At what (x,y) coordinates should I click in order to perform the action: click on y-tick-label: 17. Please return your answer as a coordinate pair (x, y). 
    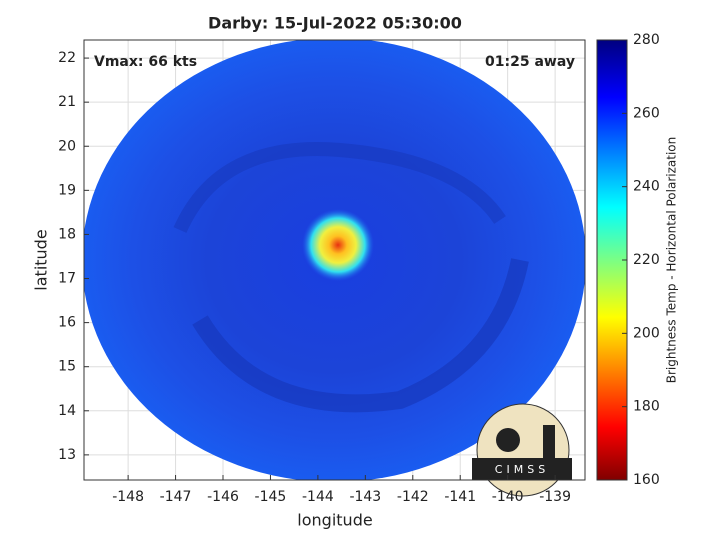
    Looking at the image, I should click on (67, 279).